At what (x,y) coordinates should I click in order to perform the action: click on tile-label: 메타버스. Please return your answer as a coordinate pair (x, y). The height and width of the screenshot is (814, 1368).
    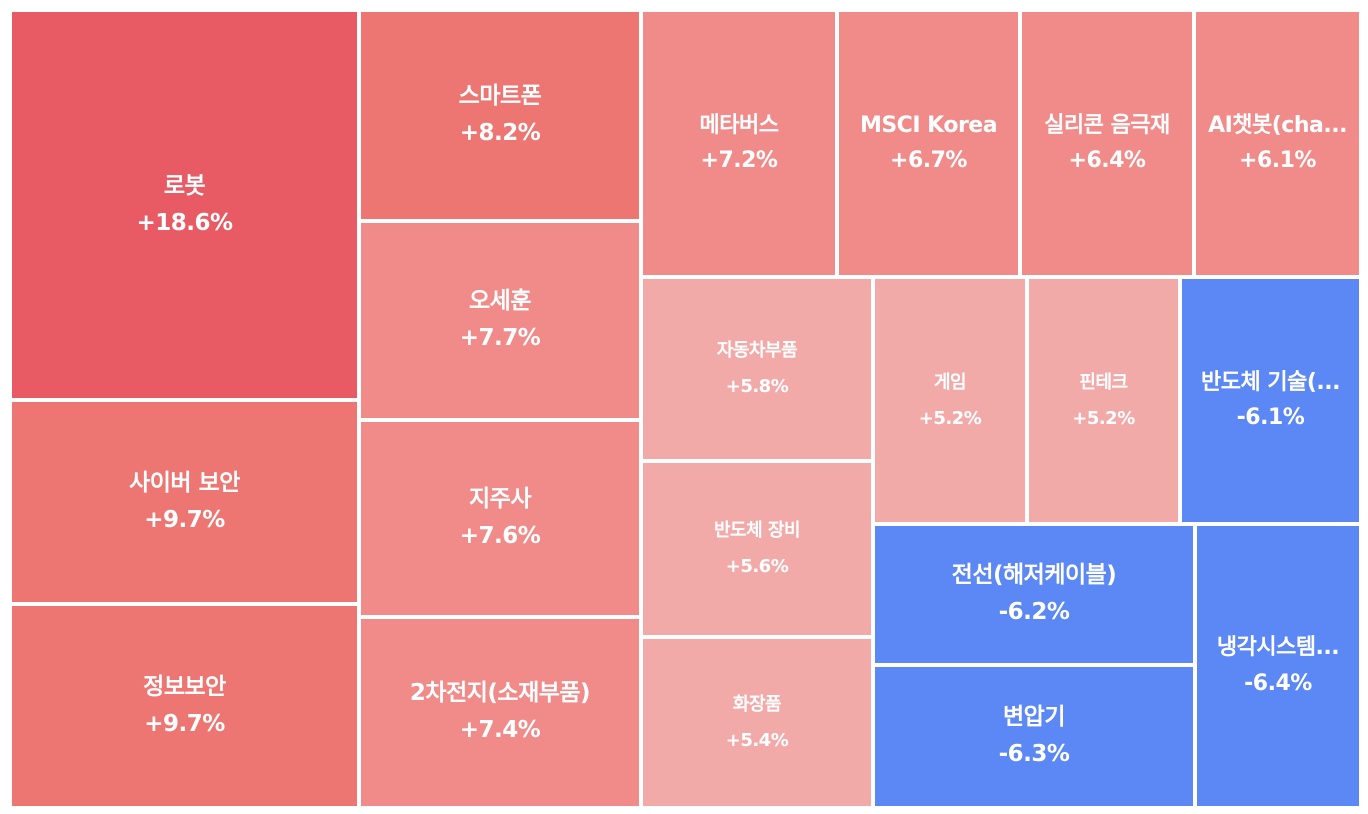
    Looking at the image, I should click on (739, 125).